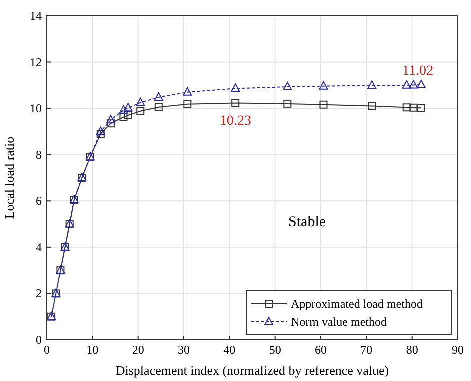  Describe the element at coordinates (321, 350) in the screenshot. I see `x-tick-label: 60` at that location.